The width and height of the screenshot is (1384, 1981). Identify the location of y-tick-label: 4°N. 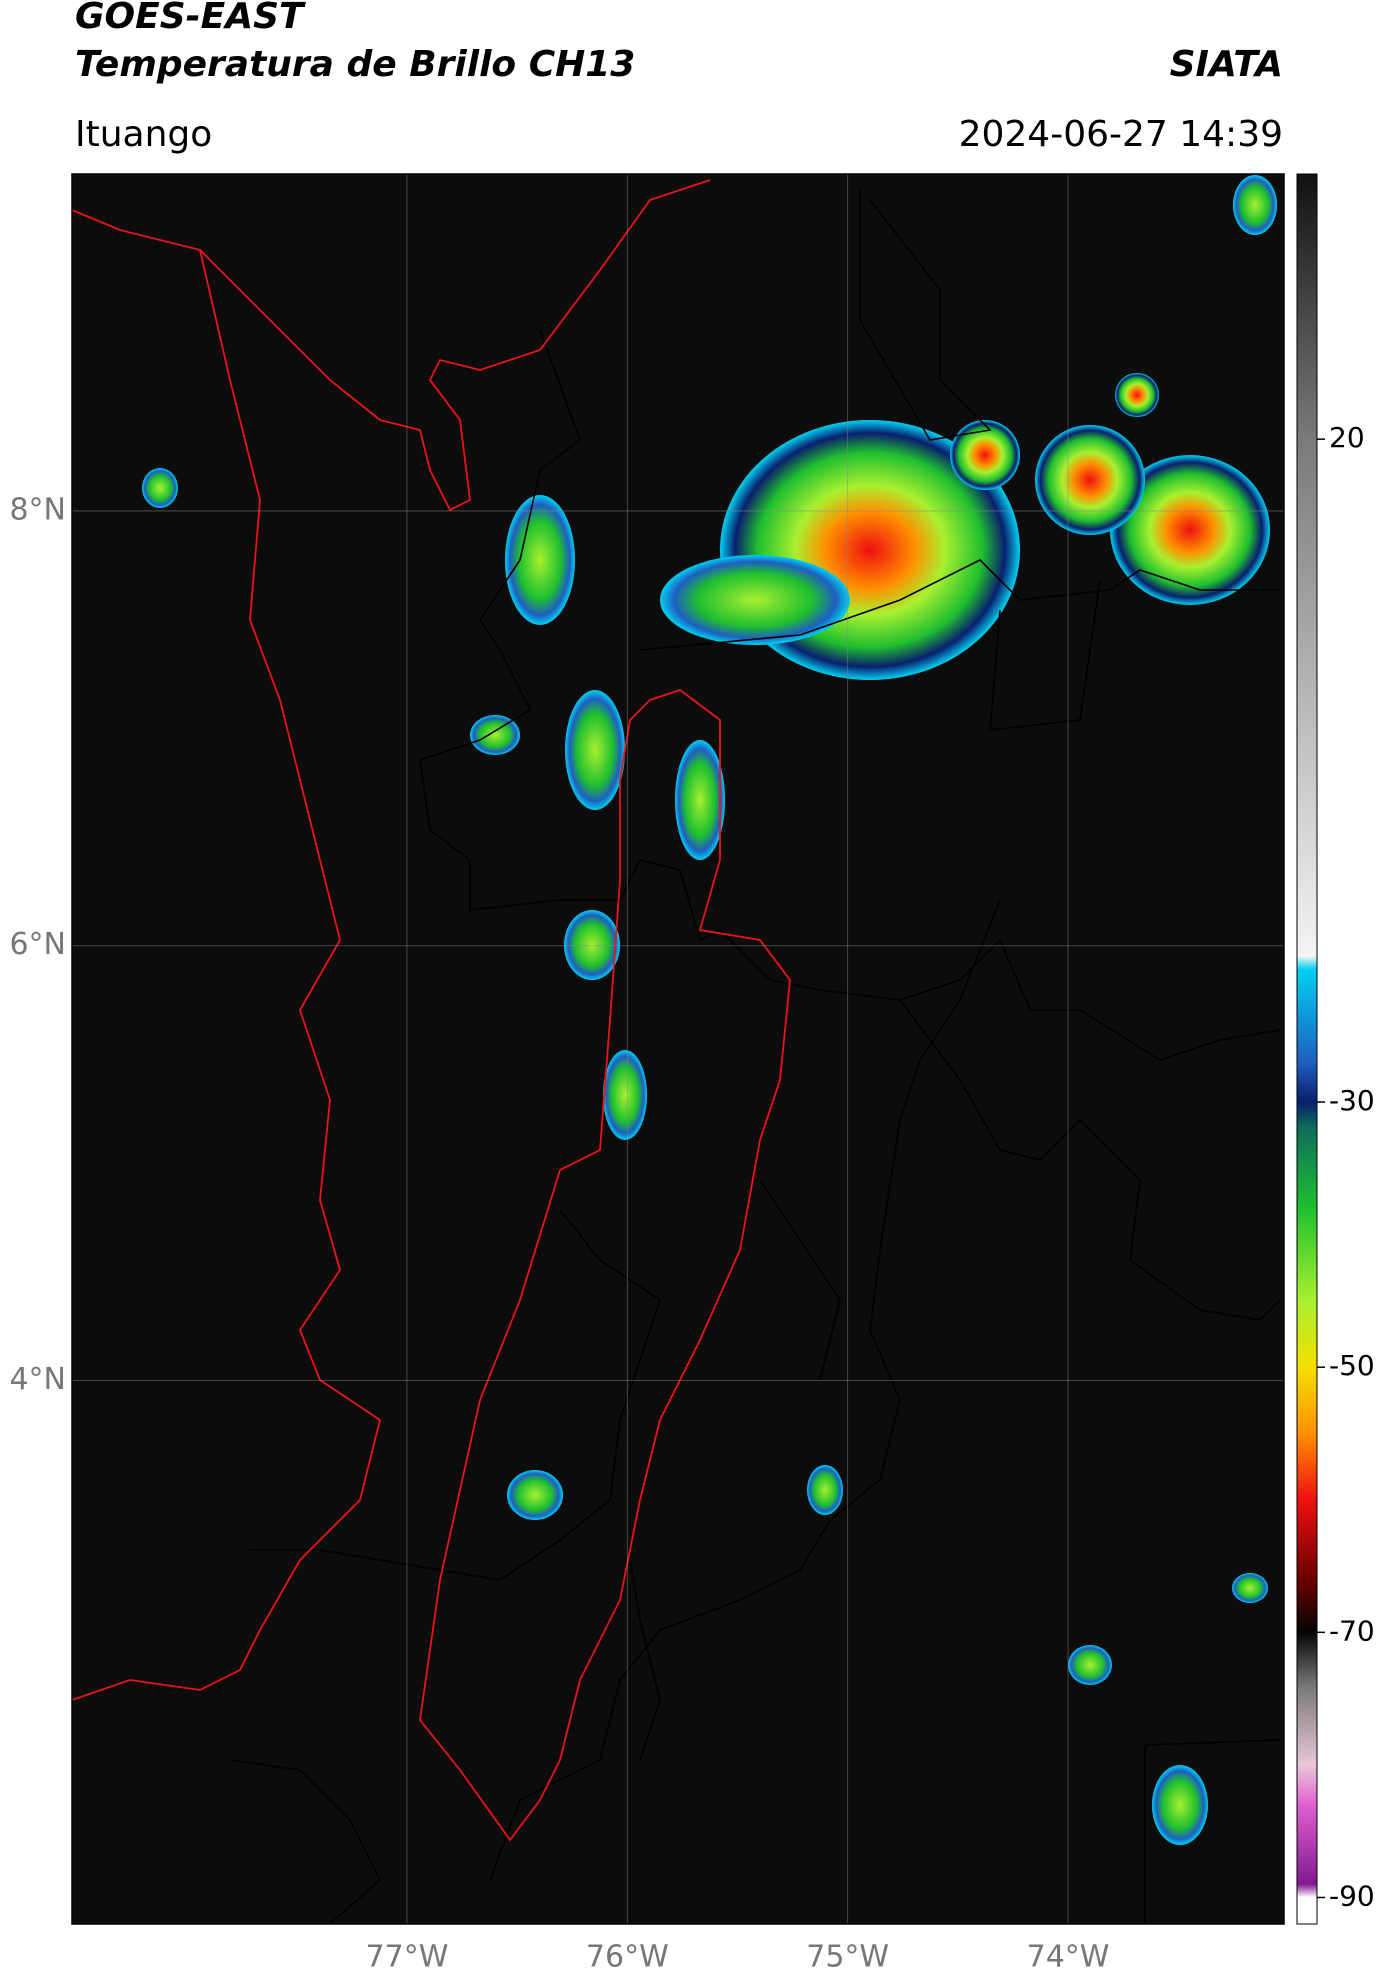
(37, 1379).